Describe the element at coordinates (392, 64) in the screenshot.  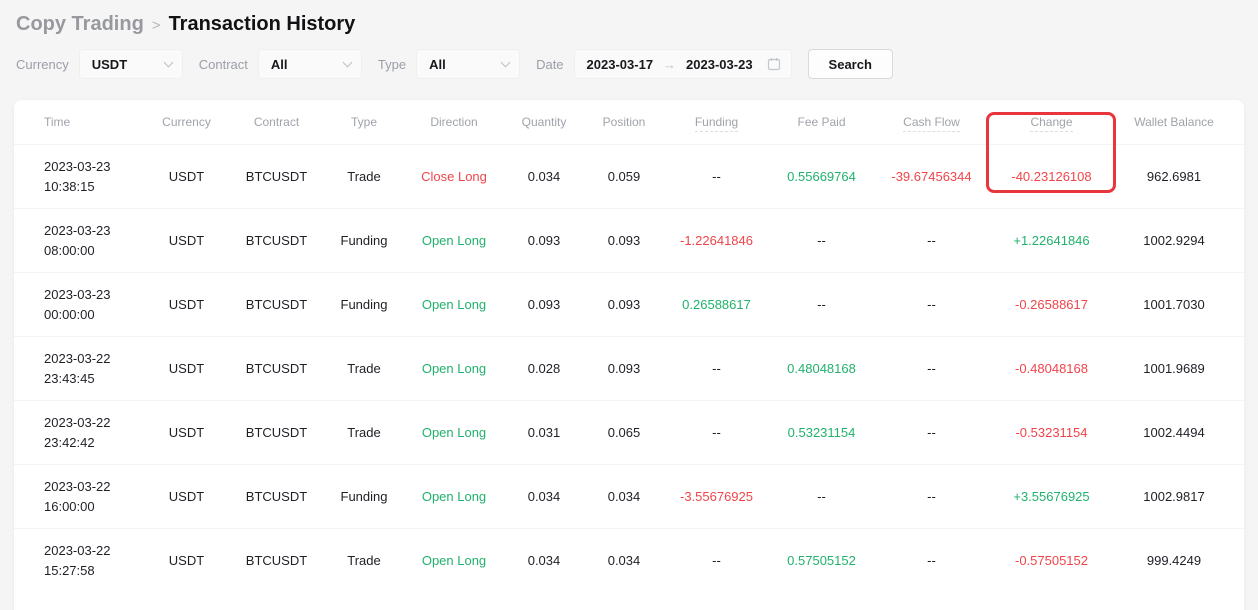
I see `type-label: Type` at that location.